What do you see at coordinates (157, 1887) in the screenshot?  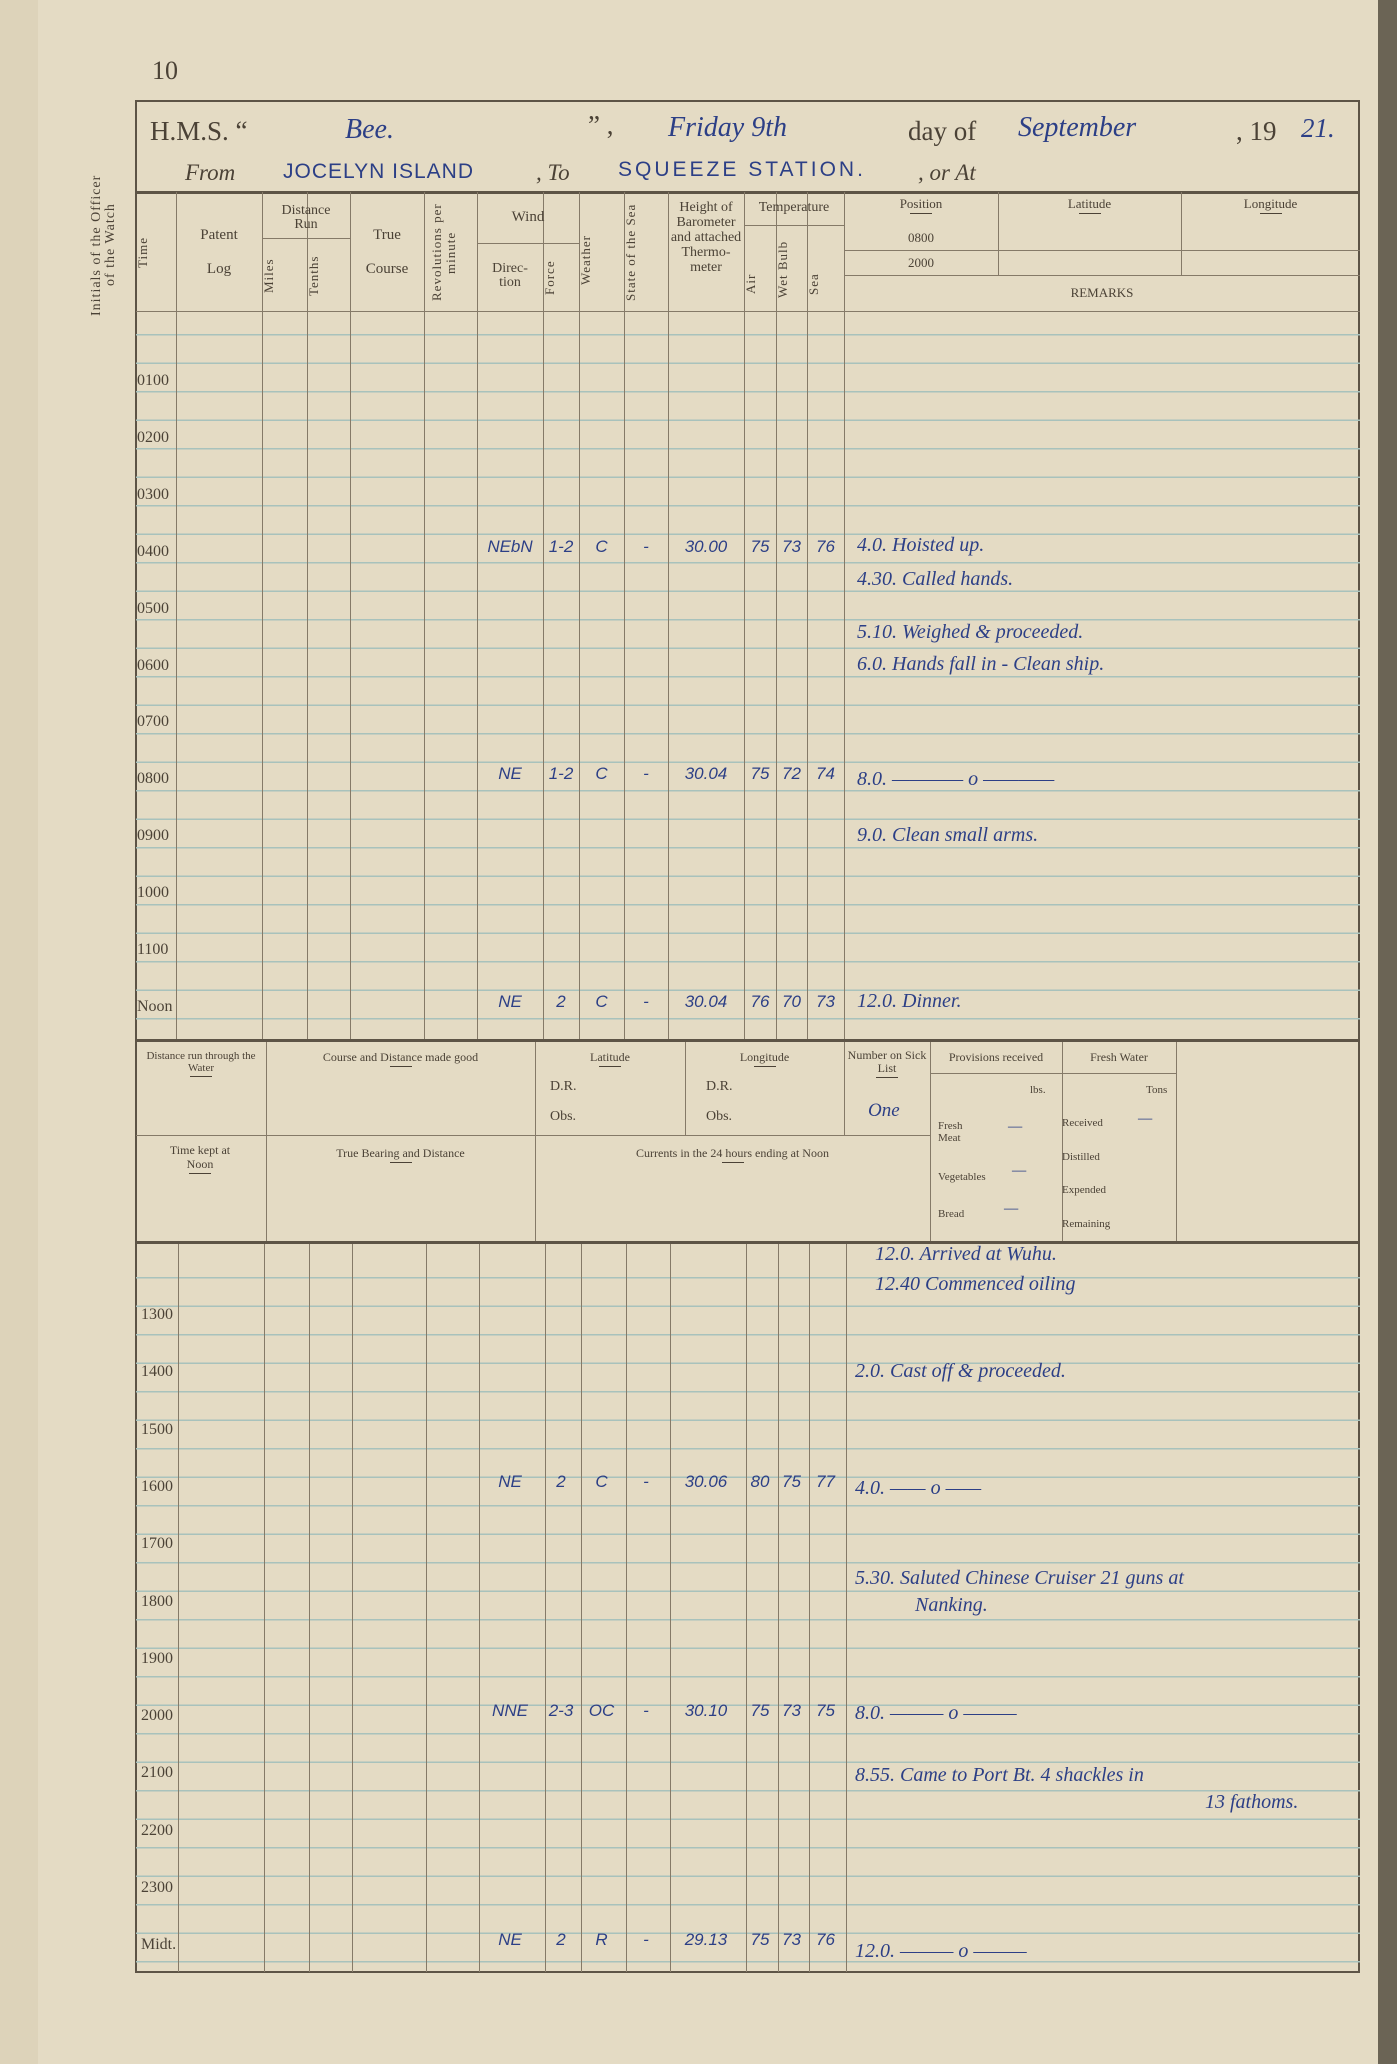 I see `hour-label: 2300` at bounding box center [157, 1887].